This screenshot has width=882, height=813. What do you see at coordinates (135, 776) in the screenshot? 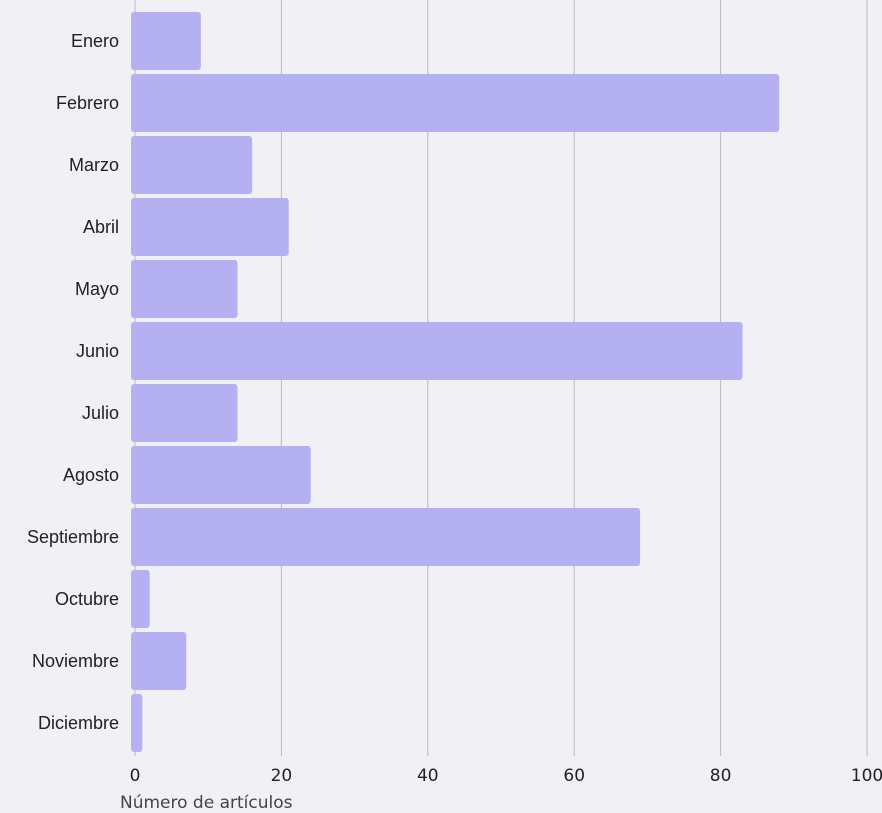
I see `x-tick-label: 0` at bounding box center [135, 776].